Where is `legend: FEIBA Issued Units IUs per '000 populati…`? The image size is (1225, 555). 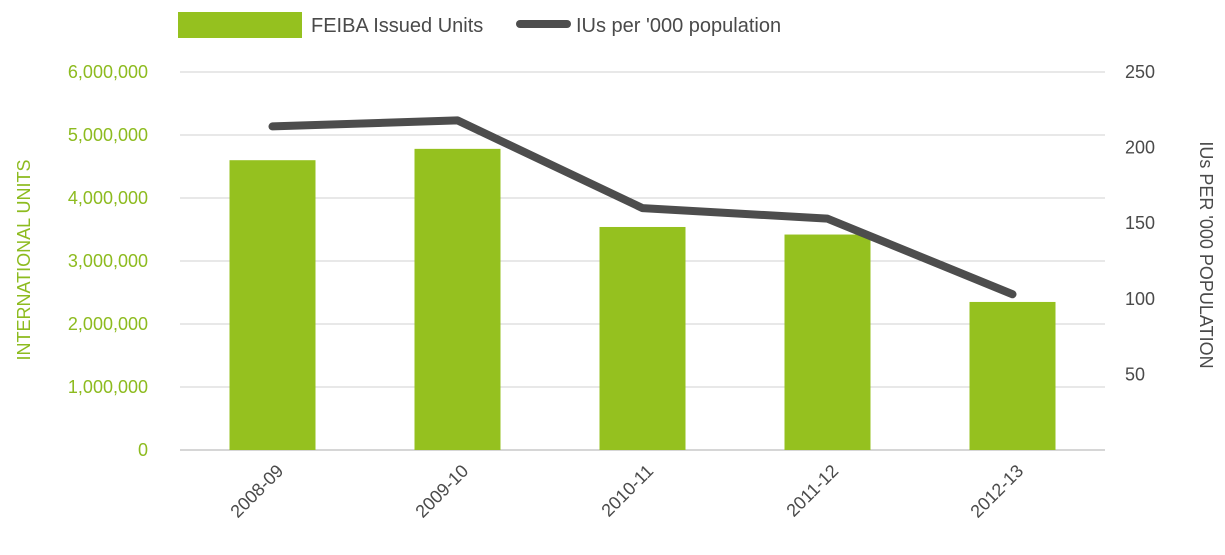
legend: FEIBA Issued Units IUs per '000 populati… is located at coordinates (479, 25).